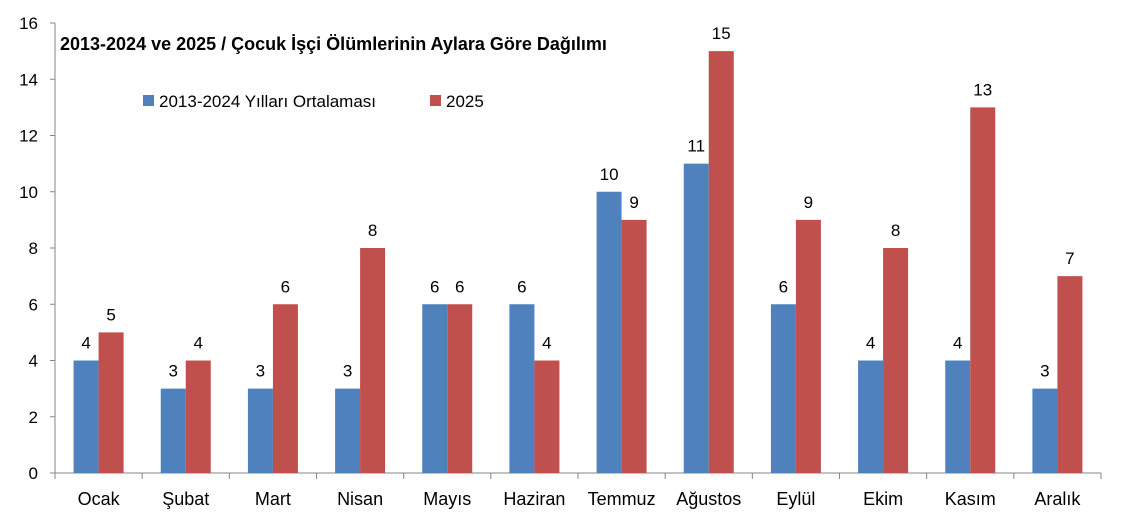 Image resolution: width=1125 pixels, height=525 pixels. Describe the element at coordinates (33, 417) in the screenshot. I see `y-tick-label: 2` at that location.